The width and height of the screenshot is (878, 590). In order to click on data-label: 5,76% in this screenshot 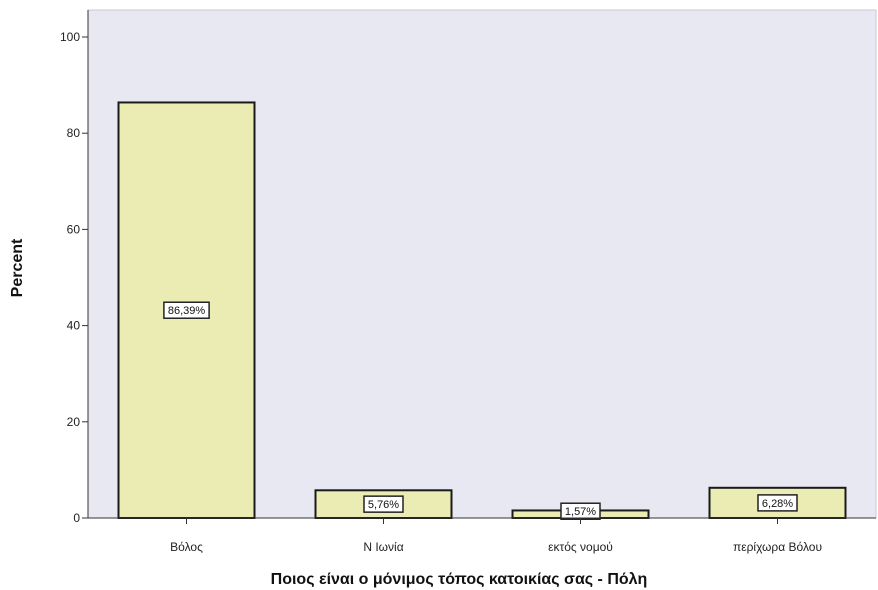, I will do `click(383, 505)`.